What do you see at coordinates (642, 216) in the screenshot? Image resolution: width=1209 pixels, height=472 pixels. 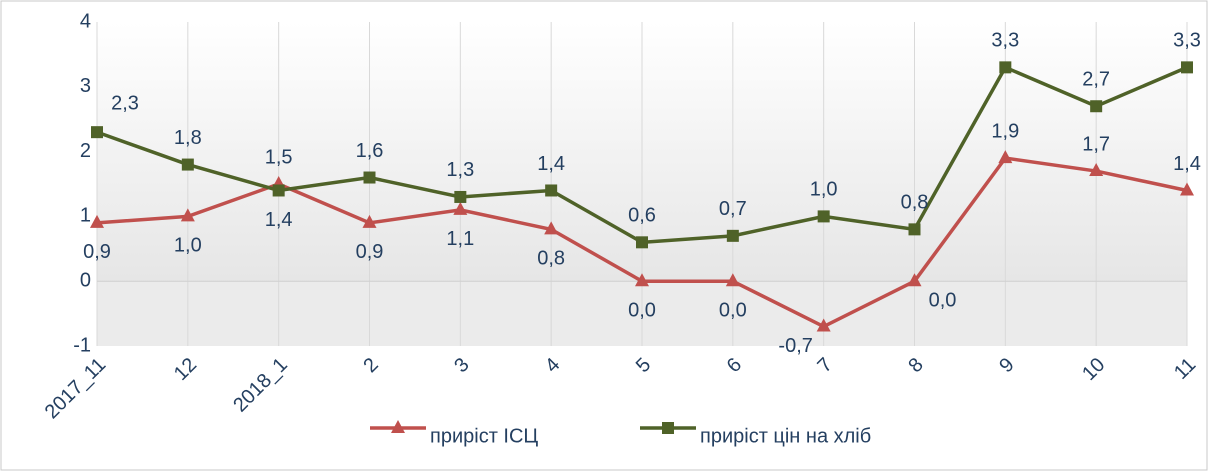 I see `data-label: 0,6` at bounding box center [642, 216].